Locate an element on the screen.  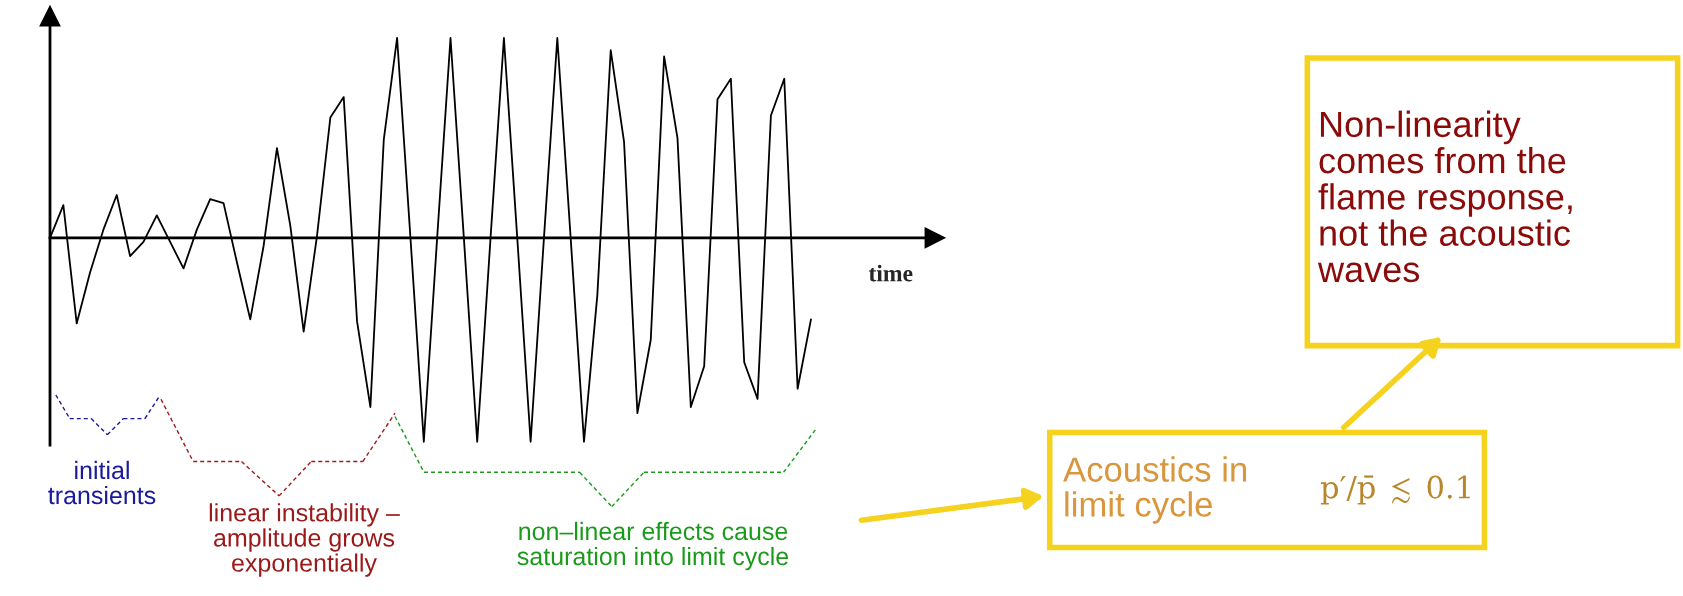
text: initial transients is located at coordinates (102, 482).